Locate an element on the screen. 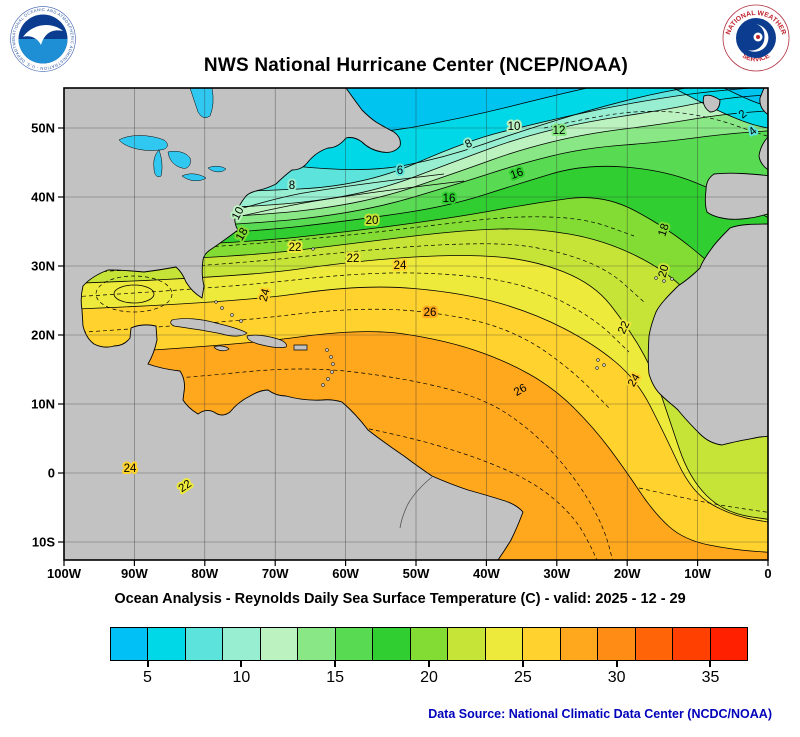 This screenshot has height=737, width=800. x-axis-label: 0 is located at coordinates (767, 573).